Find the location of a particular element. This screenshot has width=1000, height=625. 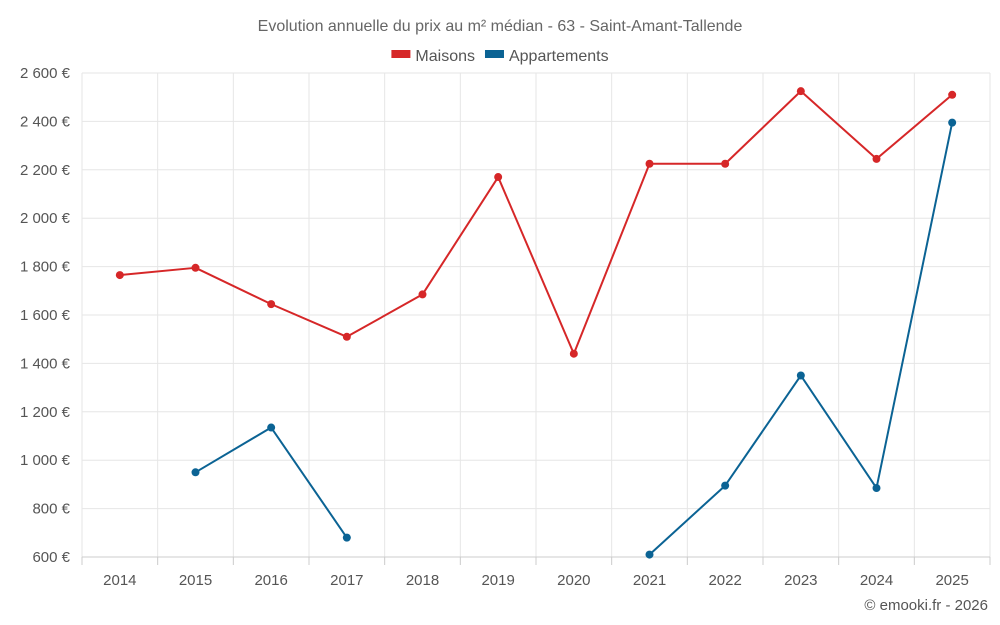

x-tick-label: 2016 is located at coordinates (270, 580).